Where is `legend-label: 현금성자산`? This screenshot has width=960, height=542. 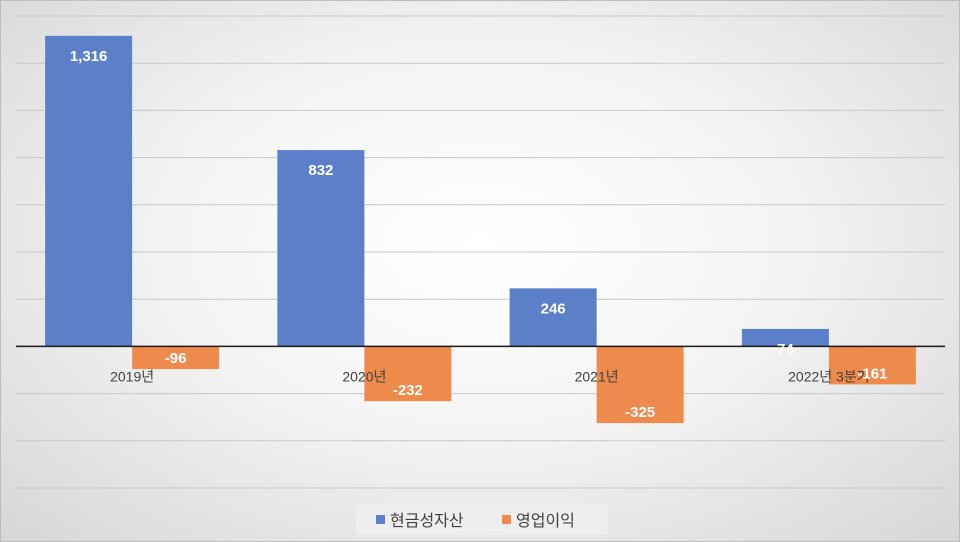 legend-label: 현금성자산 is located at coordinates (427, 521).